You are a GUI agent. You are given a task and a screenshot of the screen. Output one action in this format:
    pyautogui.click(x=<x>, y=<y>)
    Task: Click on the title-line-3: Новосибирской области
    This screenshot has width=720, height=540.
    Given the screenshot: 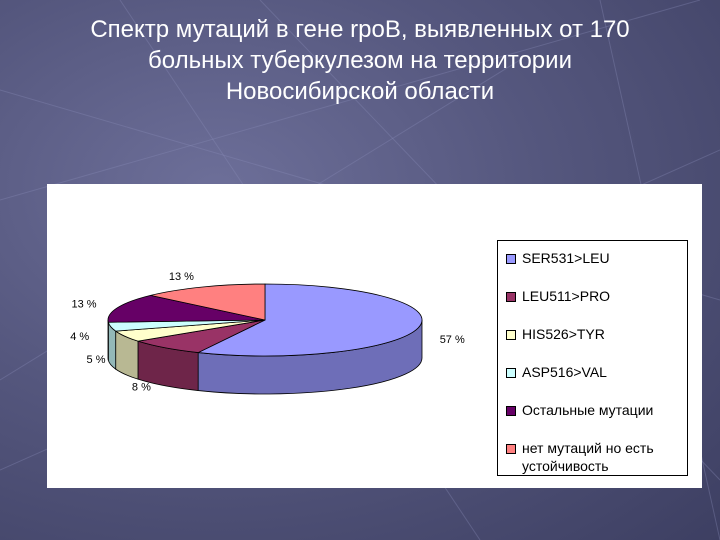 What is the action you would take?
    pyautogui.click(x=360, y=91)
    